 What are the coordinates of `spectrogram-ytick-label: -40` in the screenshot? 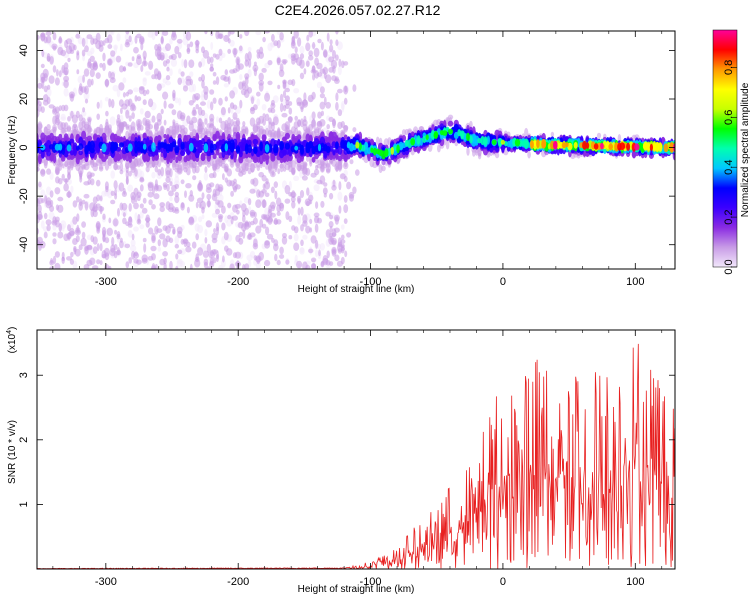 It's located at (24, 245).